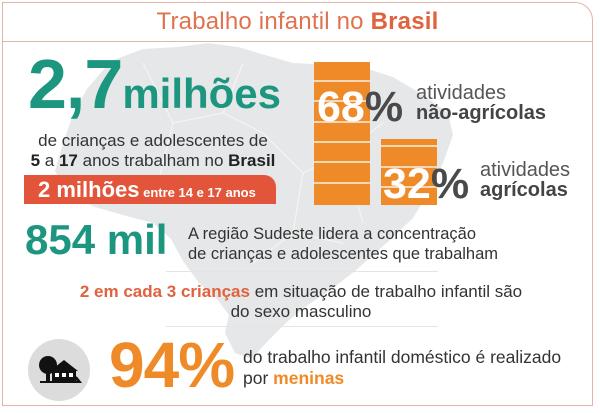 This screenshot has height=413, width=600. Describe the element at coordinates (409, 172) in the screenshot. I see `bar-agricultural` at that location.